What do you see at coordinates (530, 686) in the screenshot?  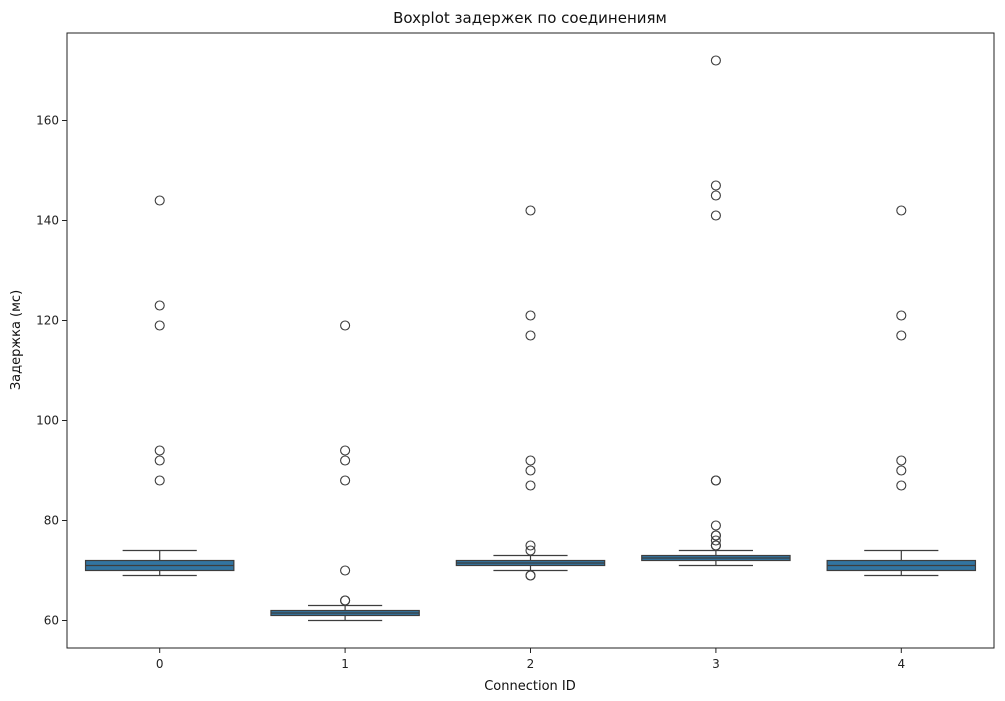 I see `x-axis-title: Connection ID` at bounding box center [530, 686].